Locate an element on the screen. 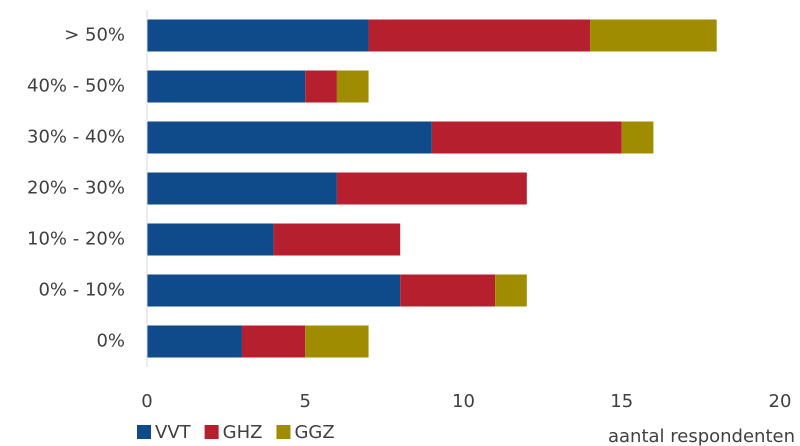  y-tick-label: 30% - 40% is located at coordinates (76, 137).